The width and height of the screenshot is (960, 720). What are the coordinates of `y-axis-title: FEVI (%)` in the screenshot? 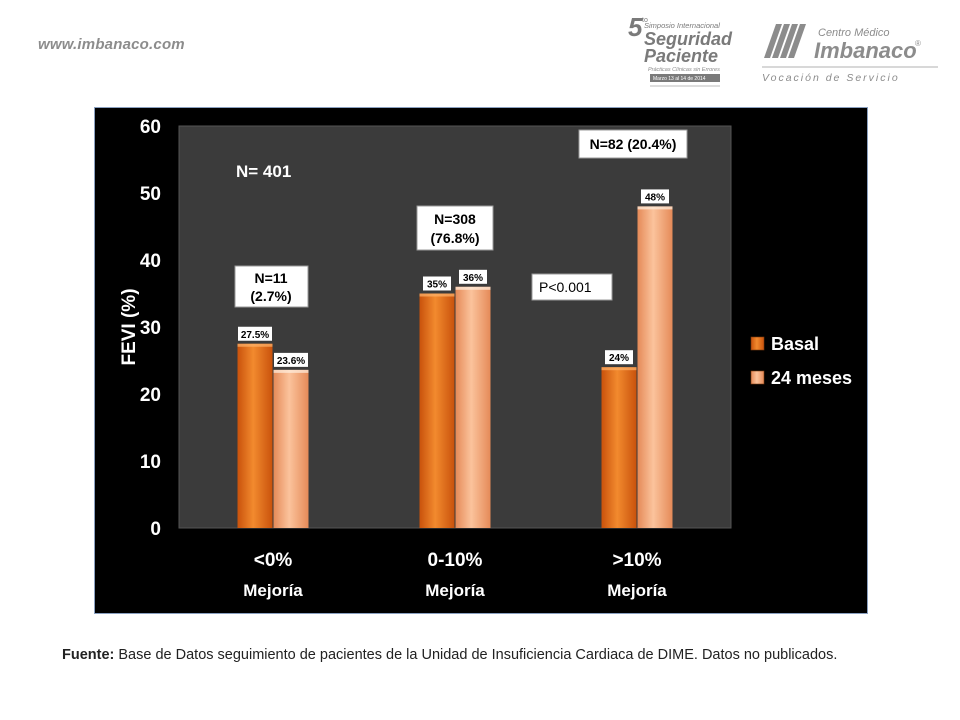 It's located at (129, 326).